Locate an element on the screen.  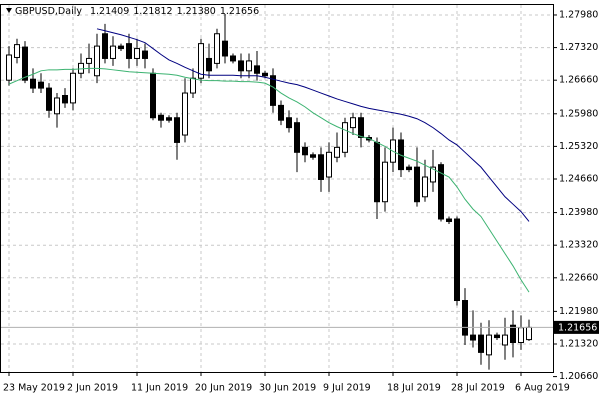
x-tick-label: 11 Jun 2019 is located at coordinates (159, 388).